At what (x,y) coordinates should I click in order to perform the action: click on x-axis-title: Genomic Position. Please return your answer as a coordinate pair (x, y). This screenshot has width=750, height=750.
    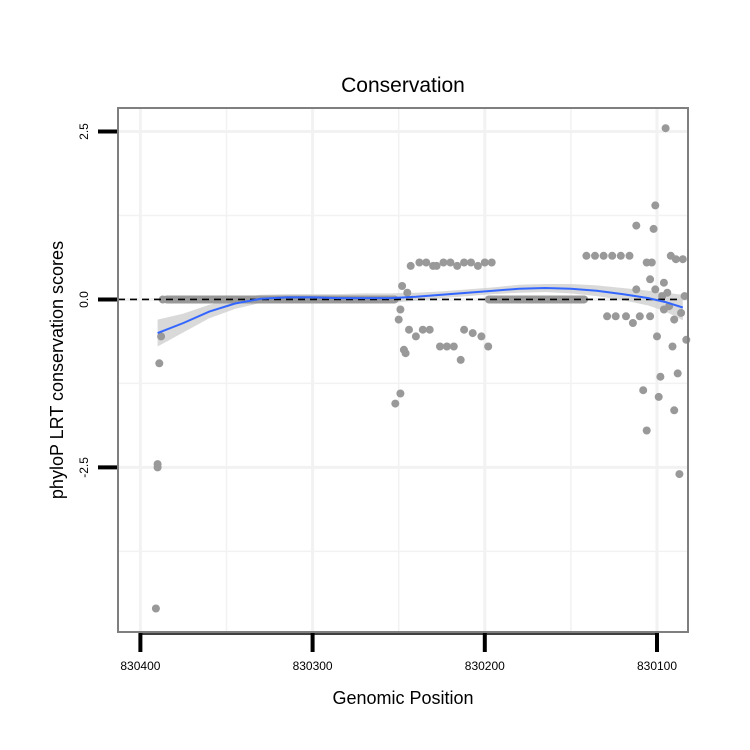
    Looking at the image, I should click on (402, 698).